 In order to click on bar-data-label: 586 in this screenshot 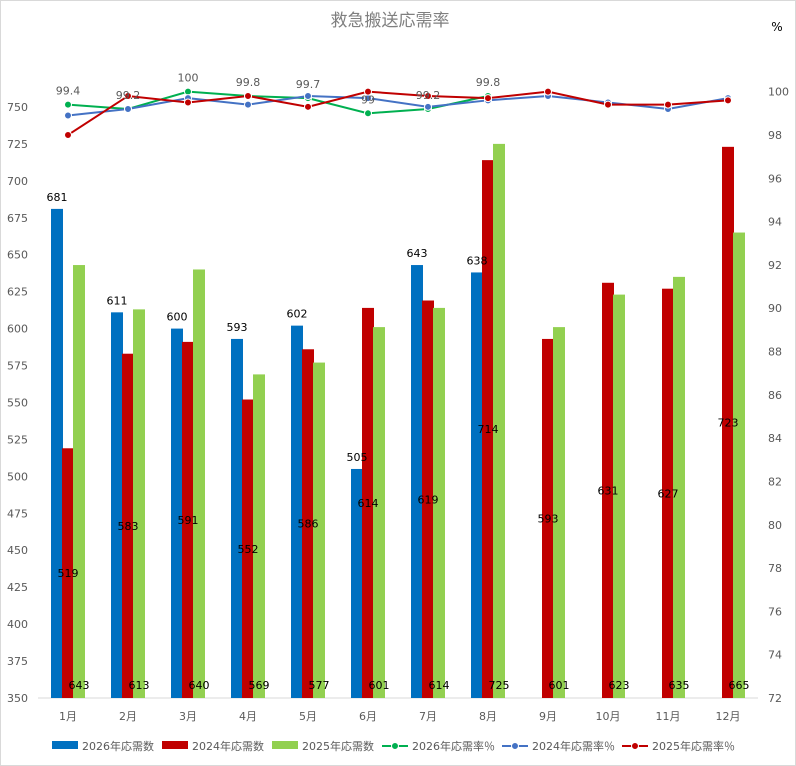, I will do `click(308, 524)`.